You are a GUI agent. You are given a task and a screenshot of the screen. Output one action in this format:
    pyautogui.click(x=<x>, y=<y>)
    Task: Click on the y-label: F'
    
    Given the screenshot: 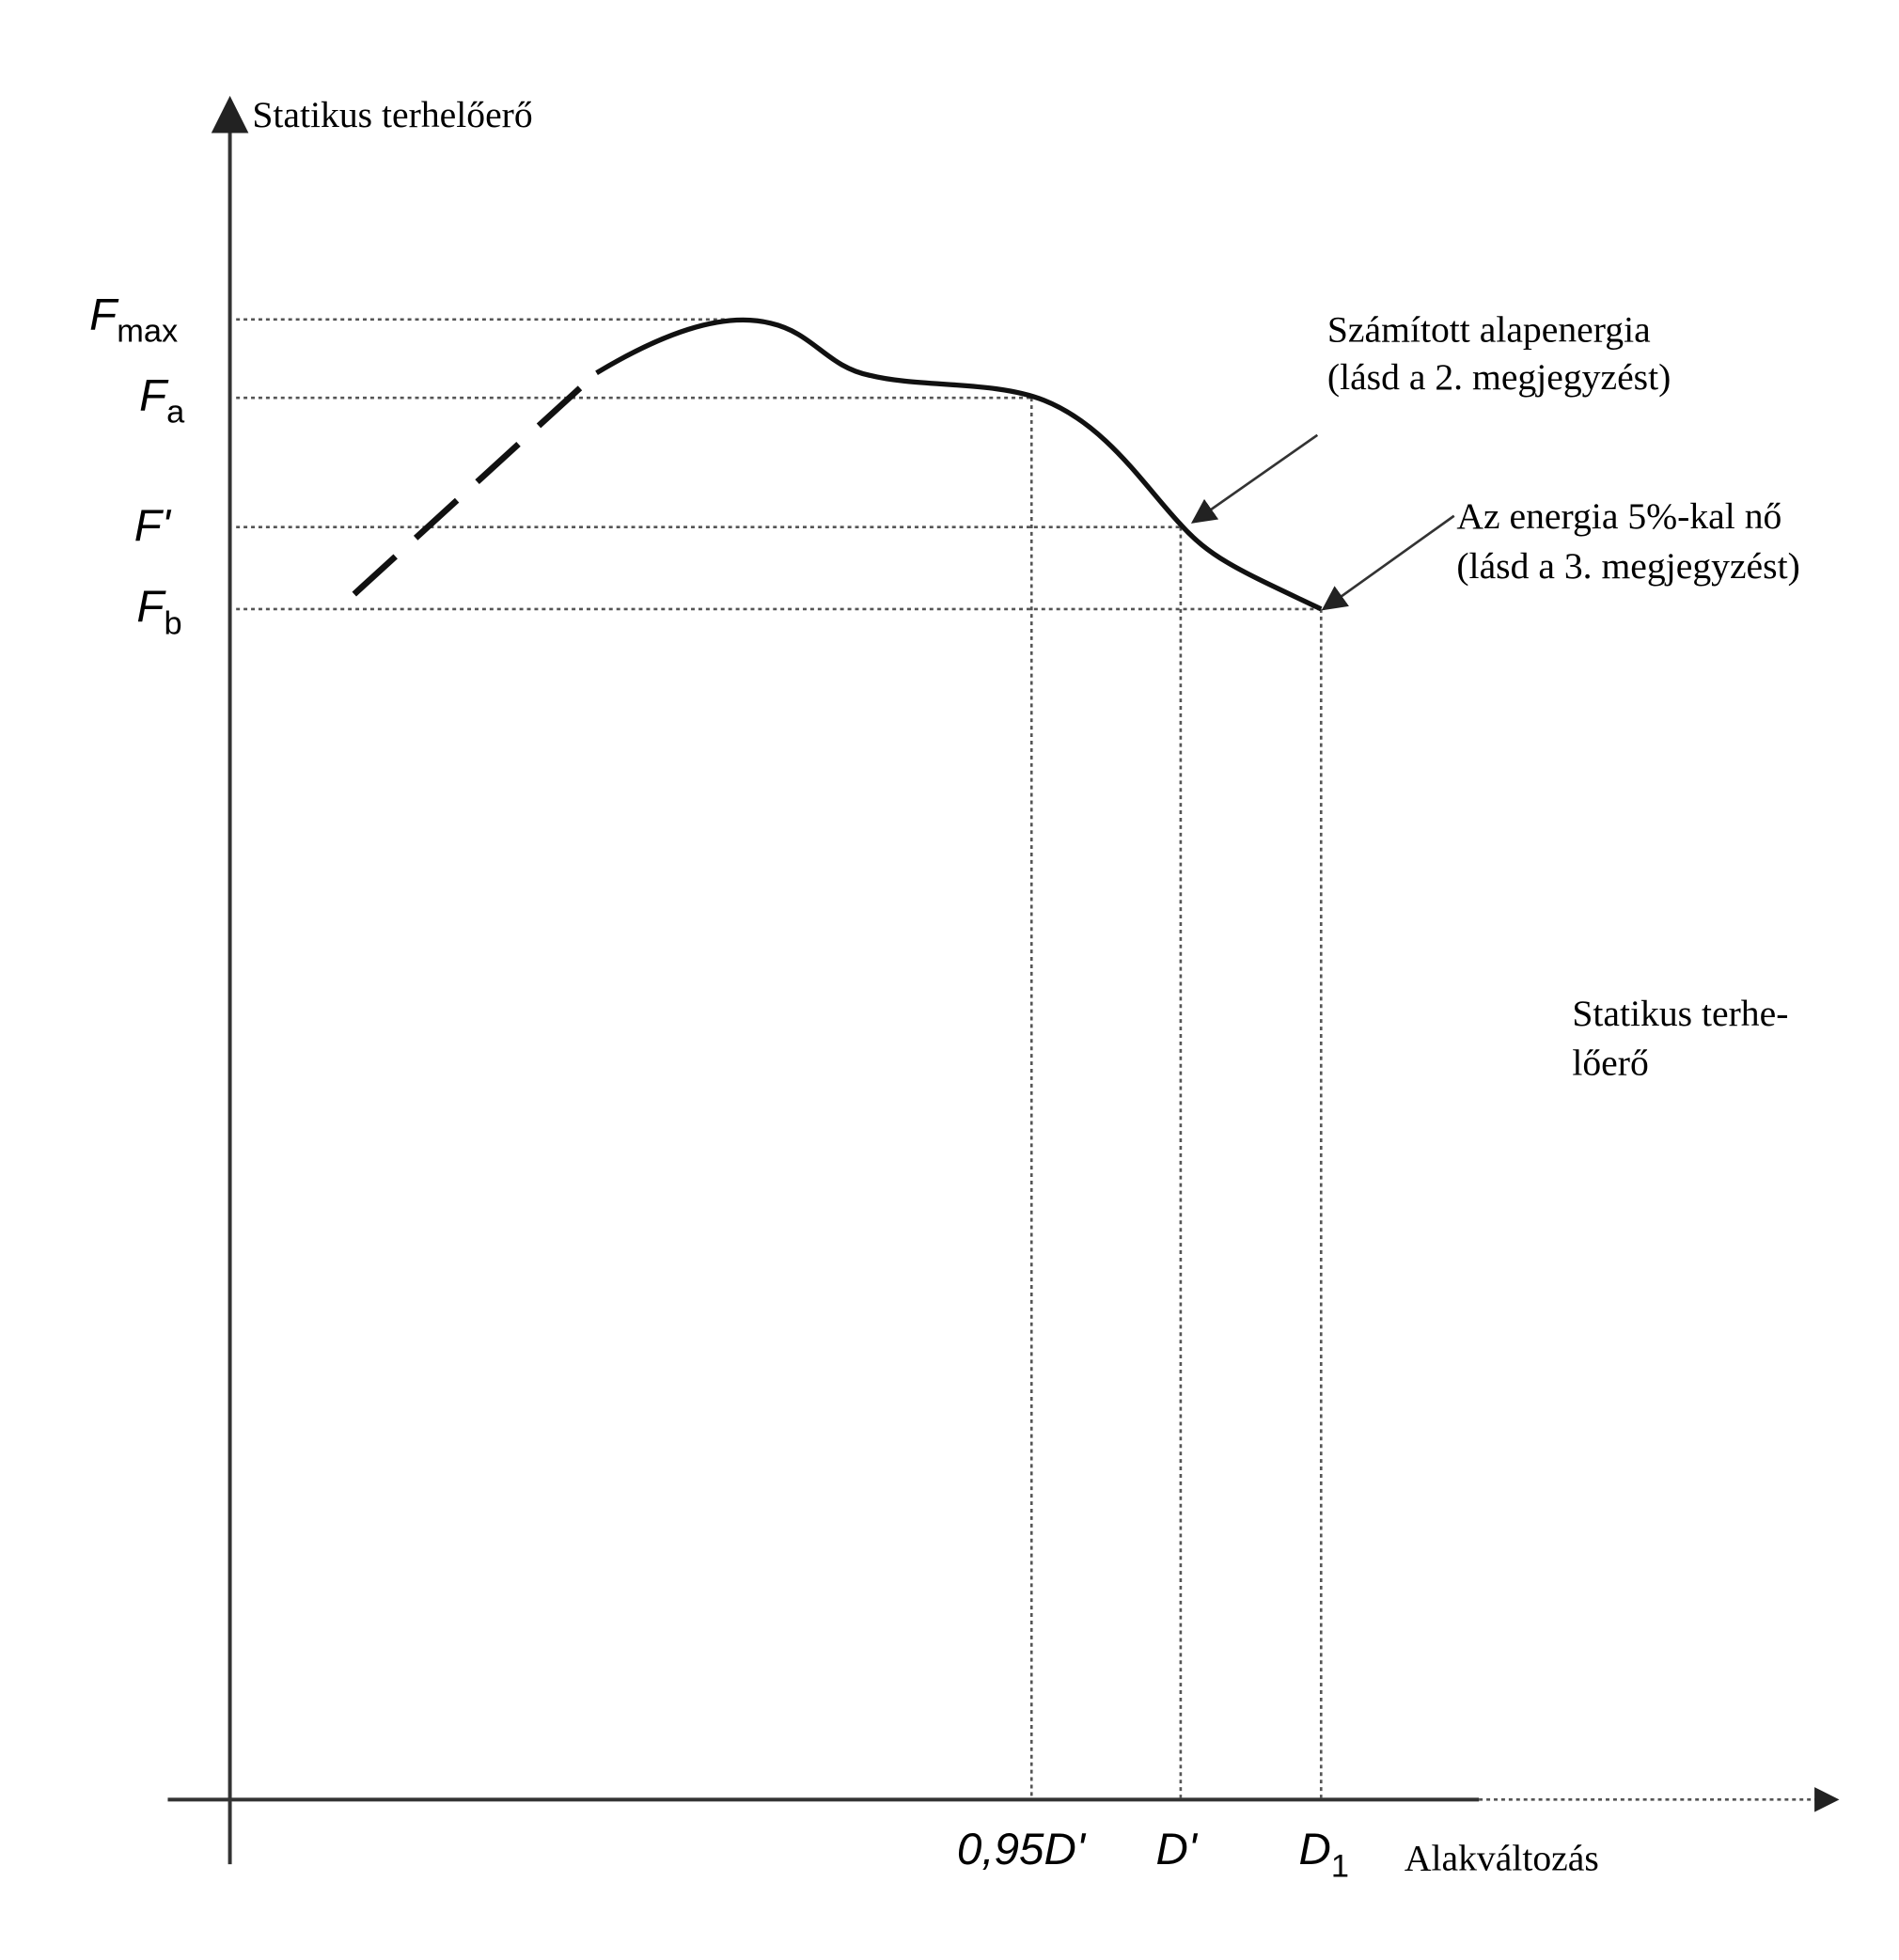 What is the action you would take?
    pyautogui.click(x=153, y=526)
    